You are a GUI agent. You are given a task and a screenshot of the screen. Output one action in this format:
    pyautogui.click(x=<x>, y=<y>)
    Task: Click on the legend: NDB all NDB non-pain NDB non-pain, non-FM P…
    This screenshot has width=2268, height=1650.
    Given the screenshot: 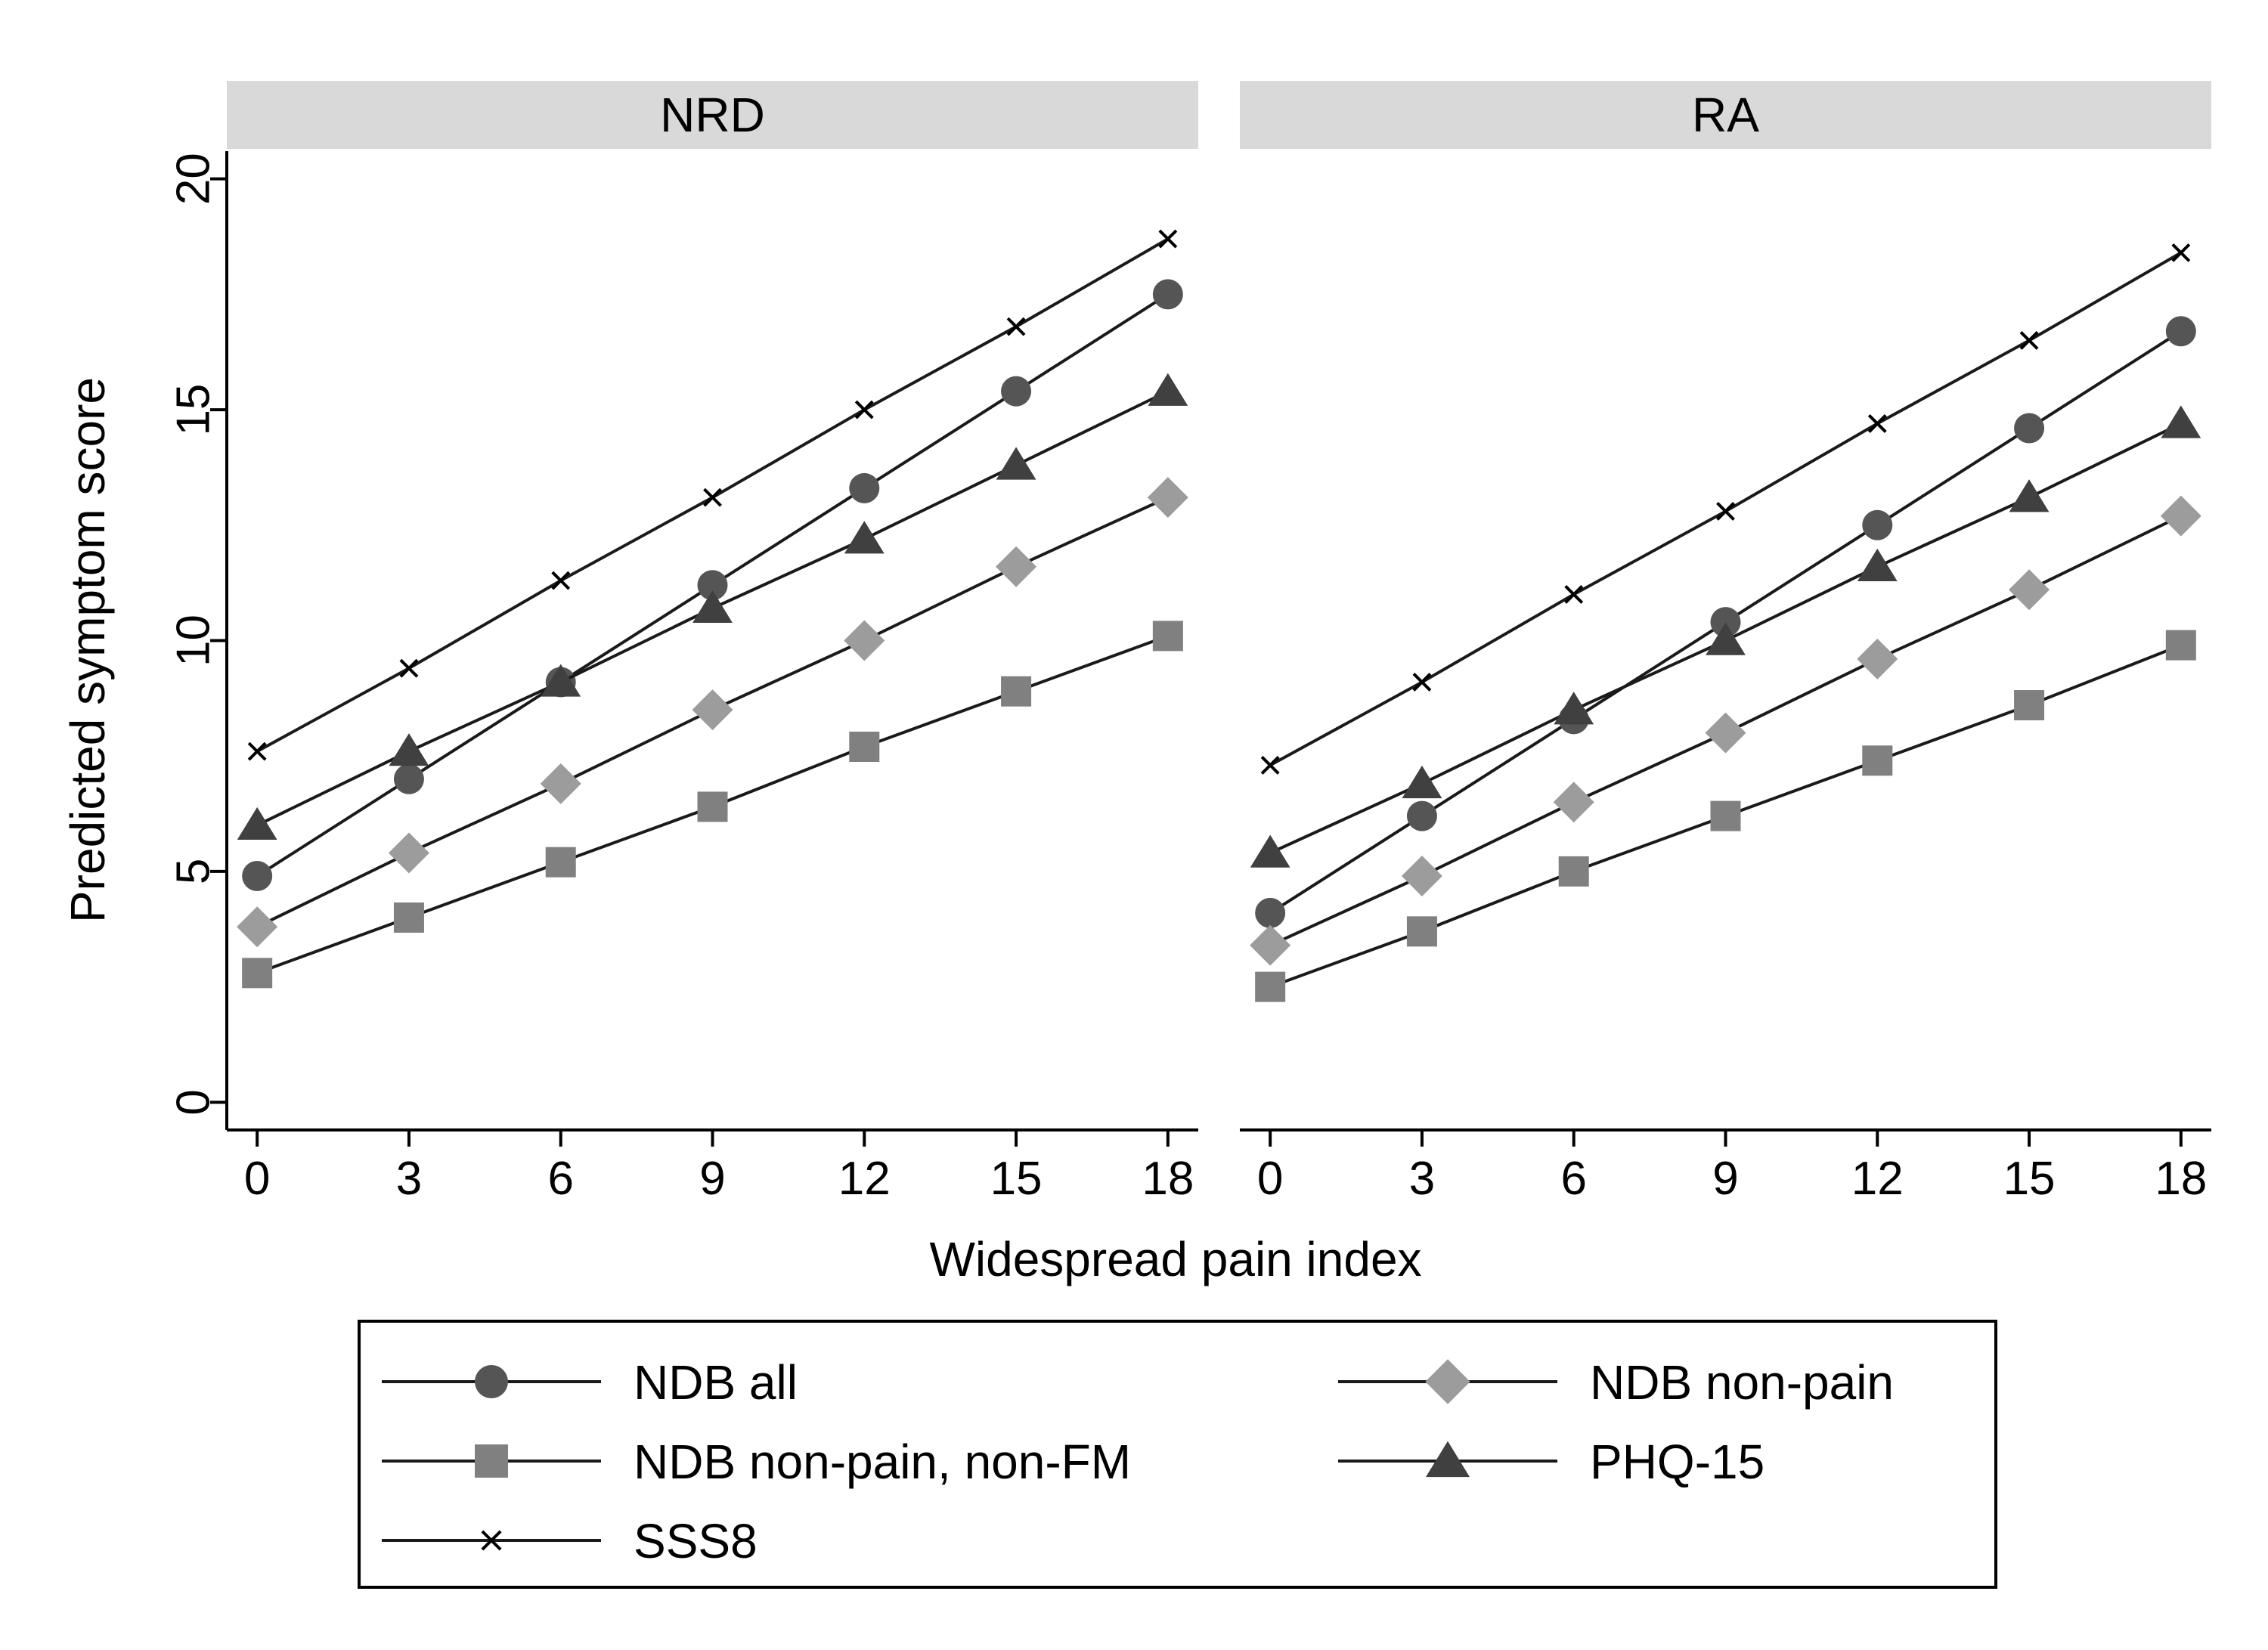 What is the action you would take?
    pyautogui.click(x=1177, y=1454)
    